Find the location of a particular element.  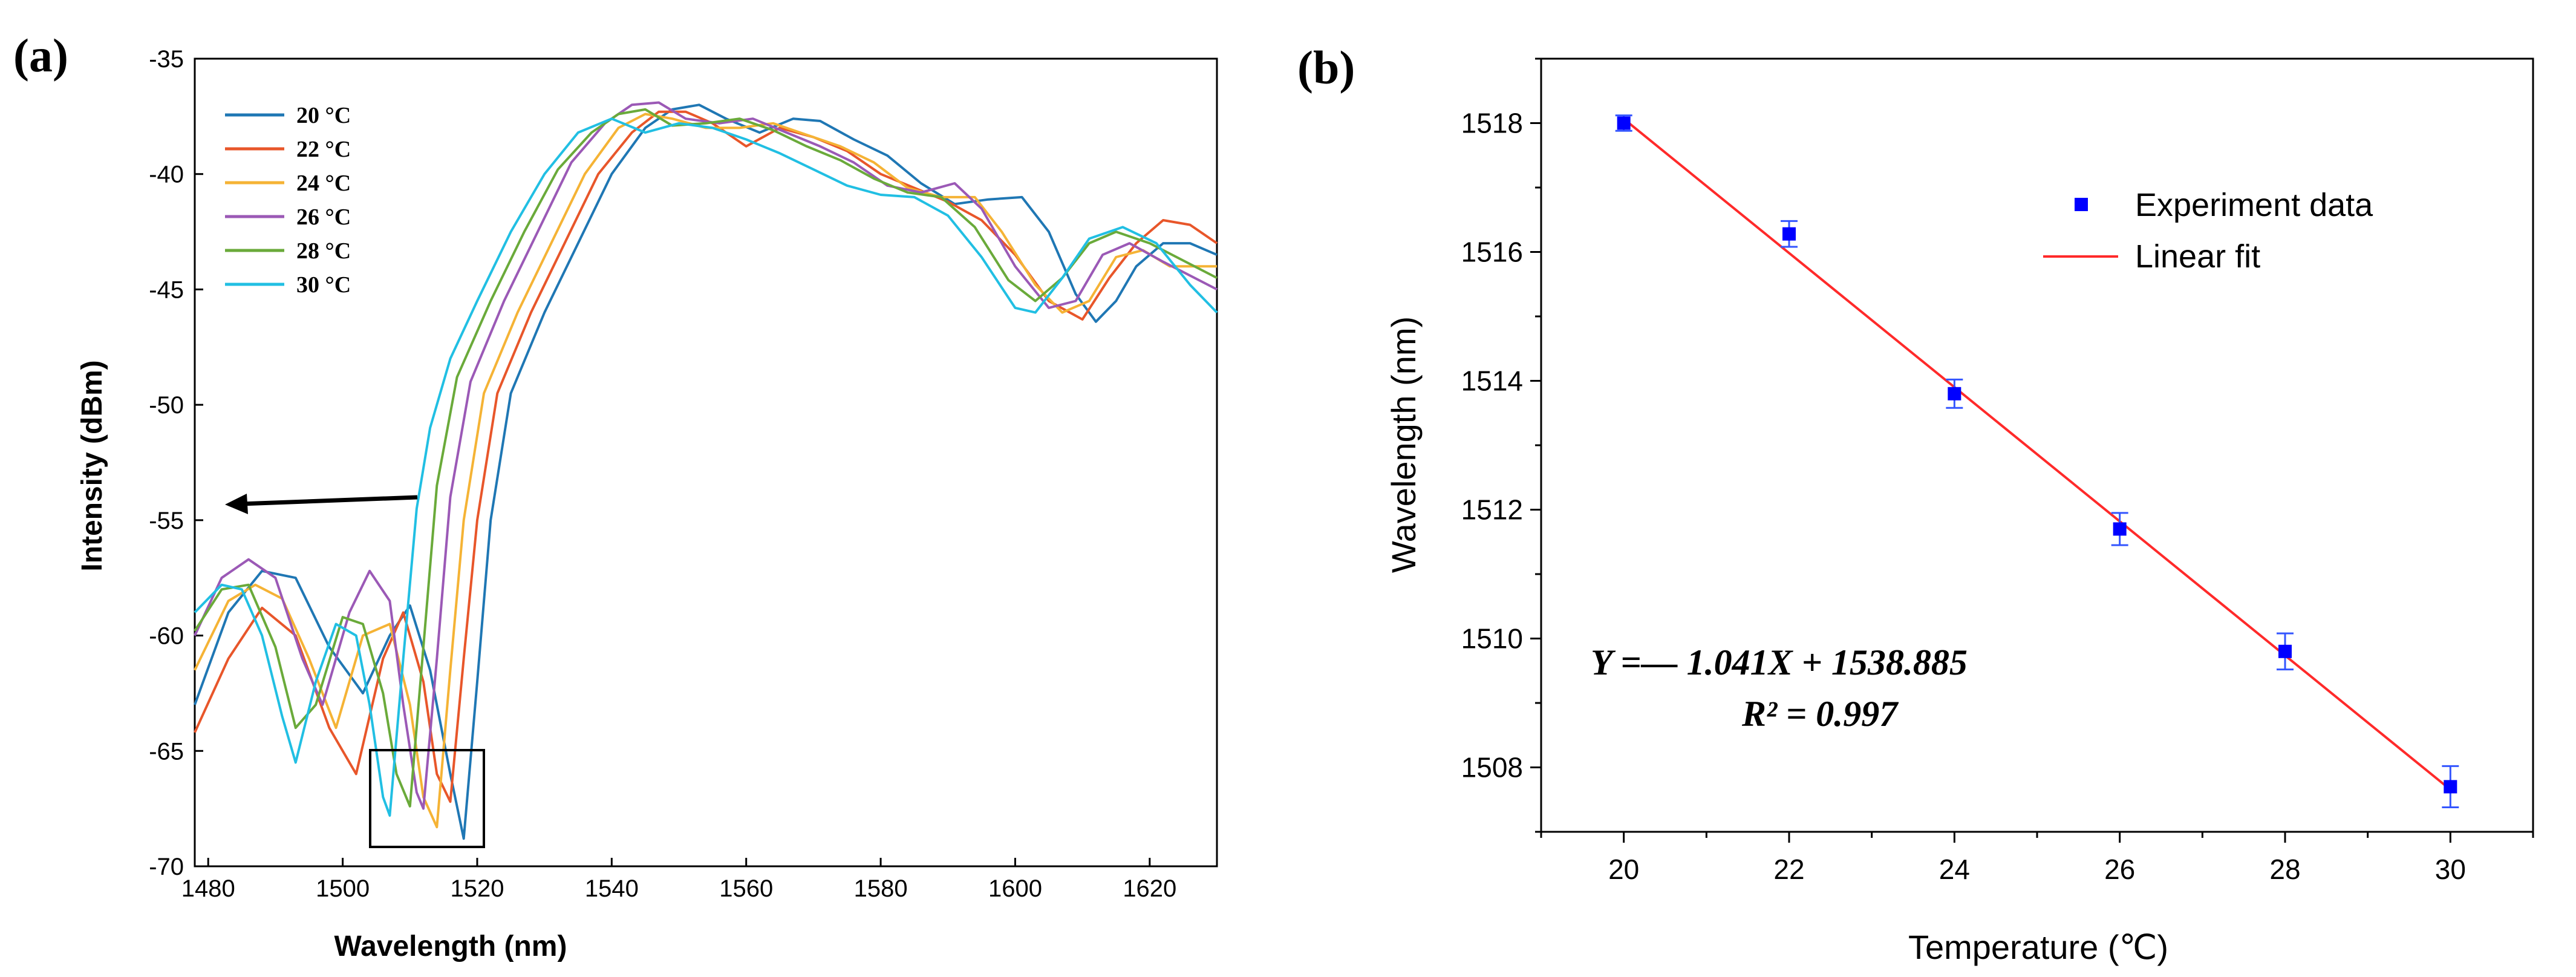

legend-label-28c: 28 °C is located at coordinates (323, 251).